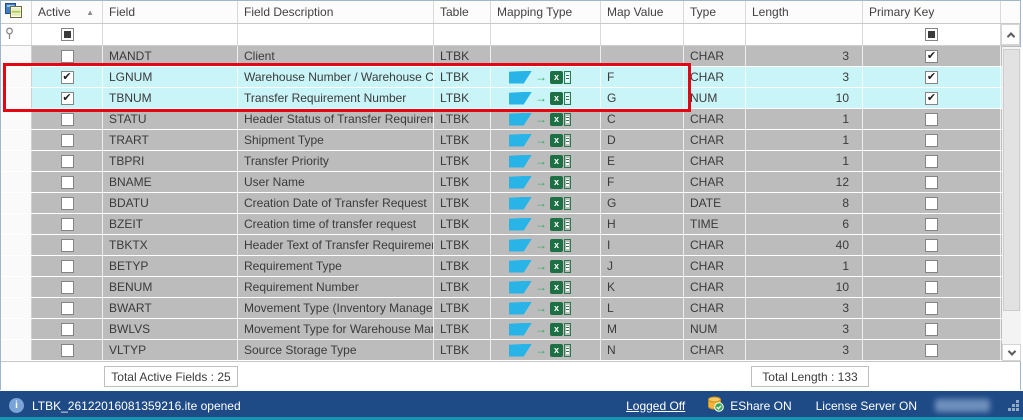  I want to click on column-header-active: Active ▲, so click(67, 12).